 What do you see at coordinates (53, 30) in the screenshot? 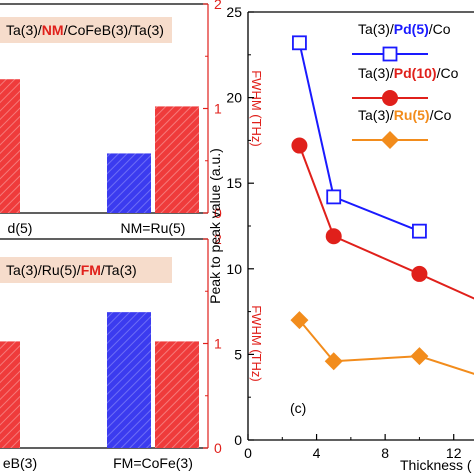
I see `legend-box-text-part: NM` at bounding box center [53, 30].